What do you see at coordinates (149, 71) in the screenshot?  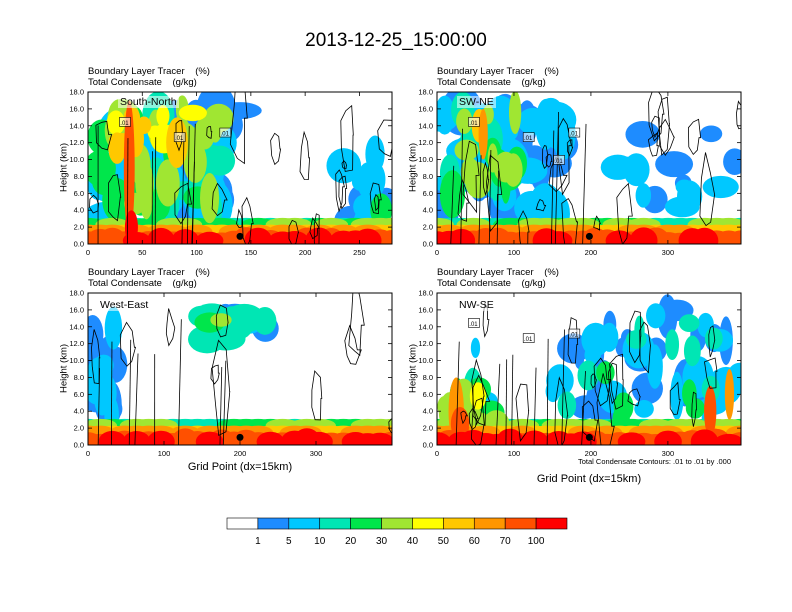 I see `panel-title: Boundary Layer Tracer (%)` at bounding box center [149, 71].